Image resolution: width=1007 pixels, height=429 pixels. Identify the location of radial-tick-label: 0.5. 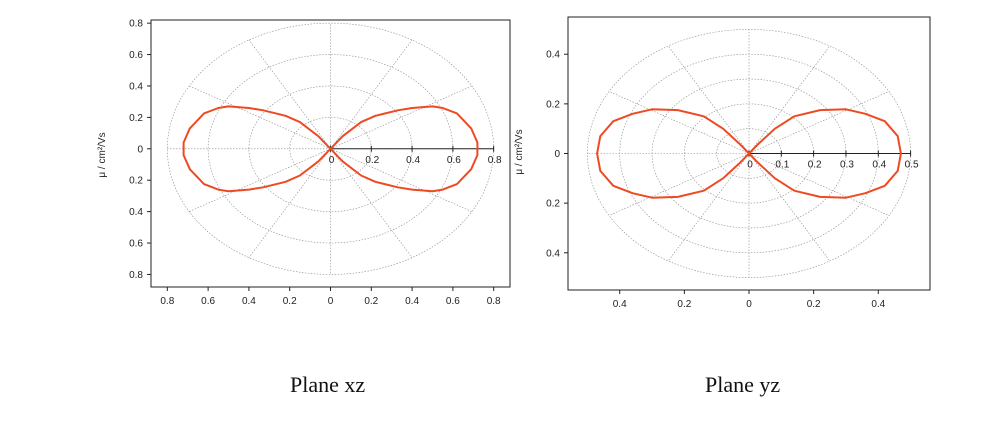
(912, 165).